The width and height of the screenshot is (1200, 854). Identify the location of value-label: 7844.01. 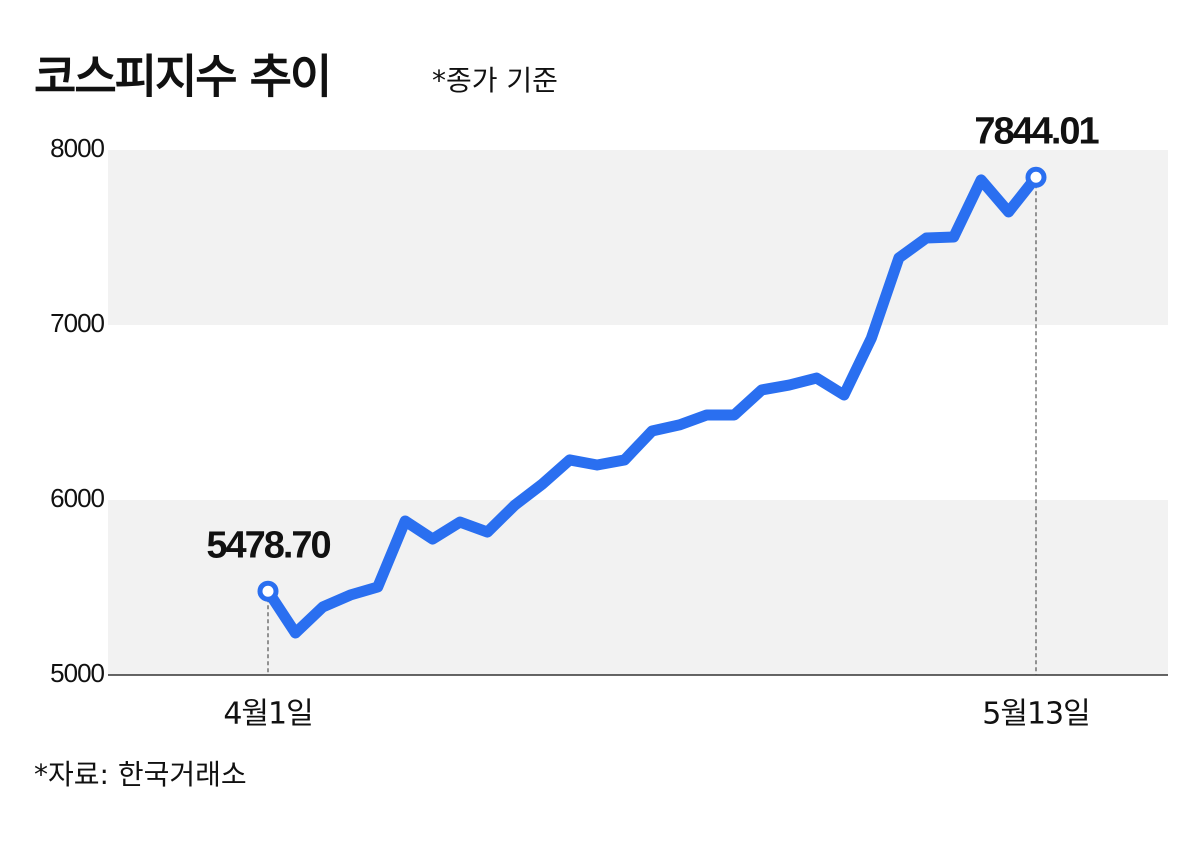
(1036, 131).